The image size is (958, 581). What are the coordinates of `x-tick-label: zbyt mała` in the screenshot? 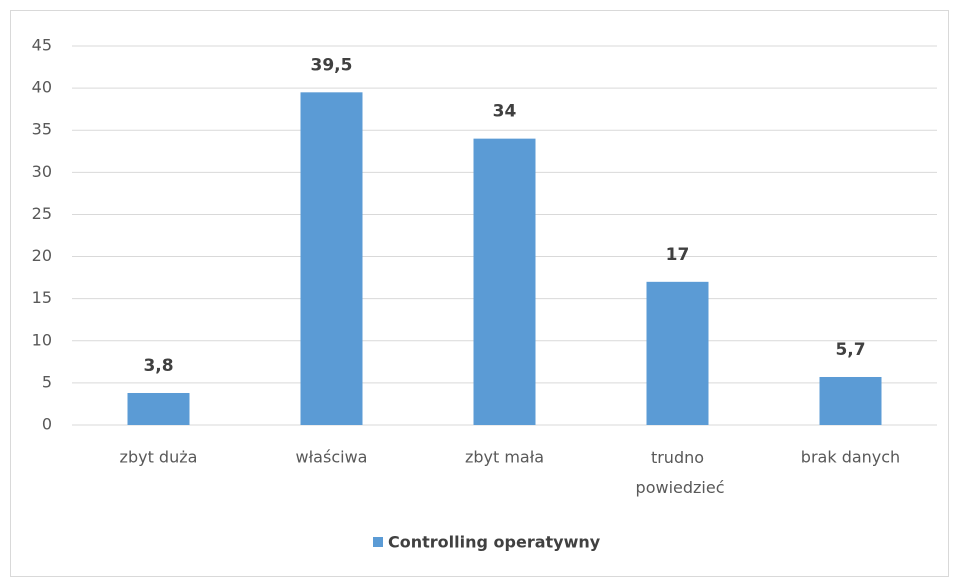 It's located at (504, 457).